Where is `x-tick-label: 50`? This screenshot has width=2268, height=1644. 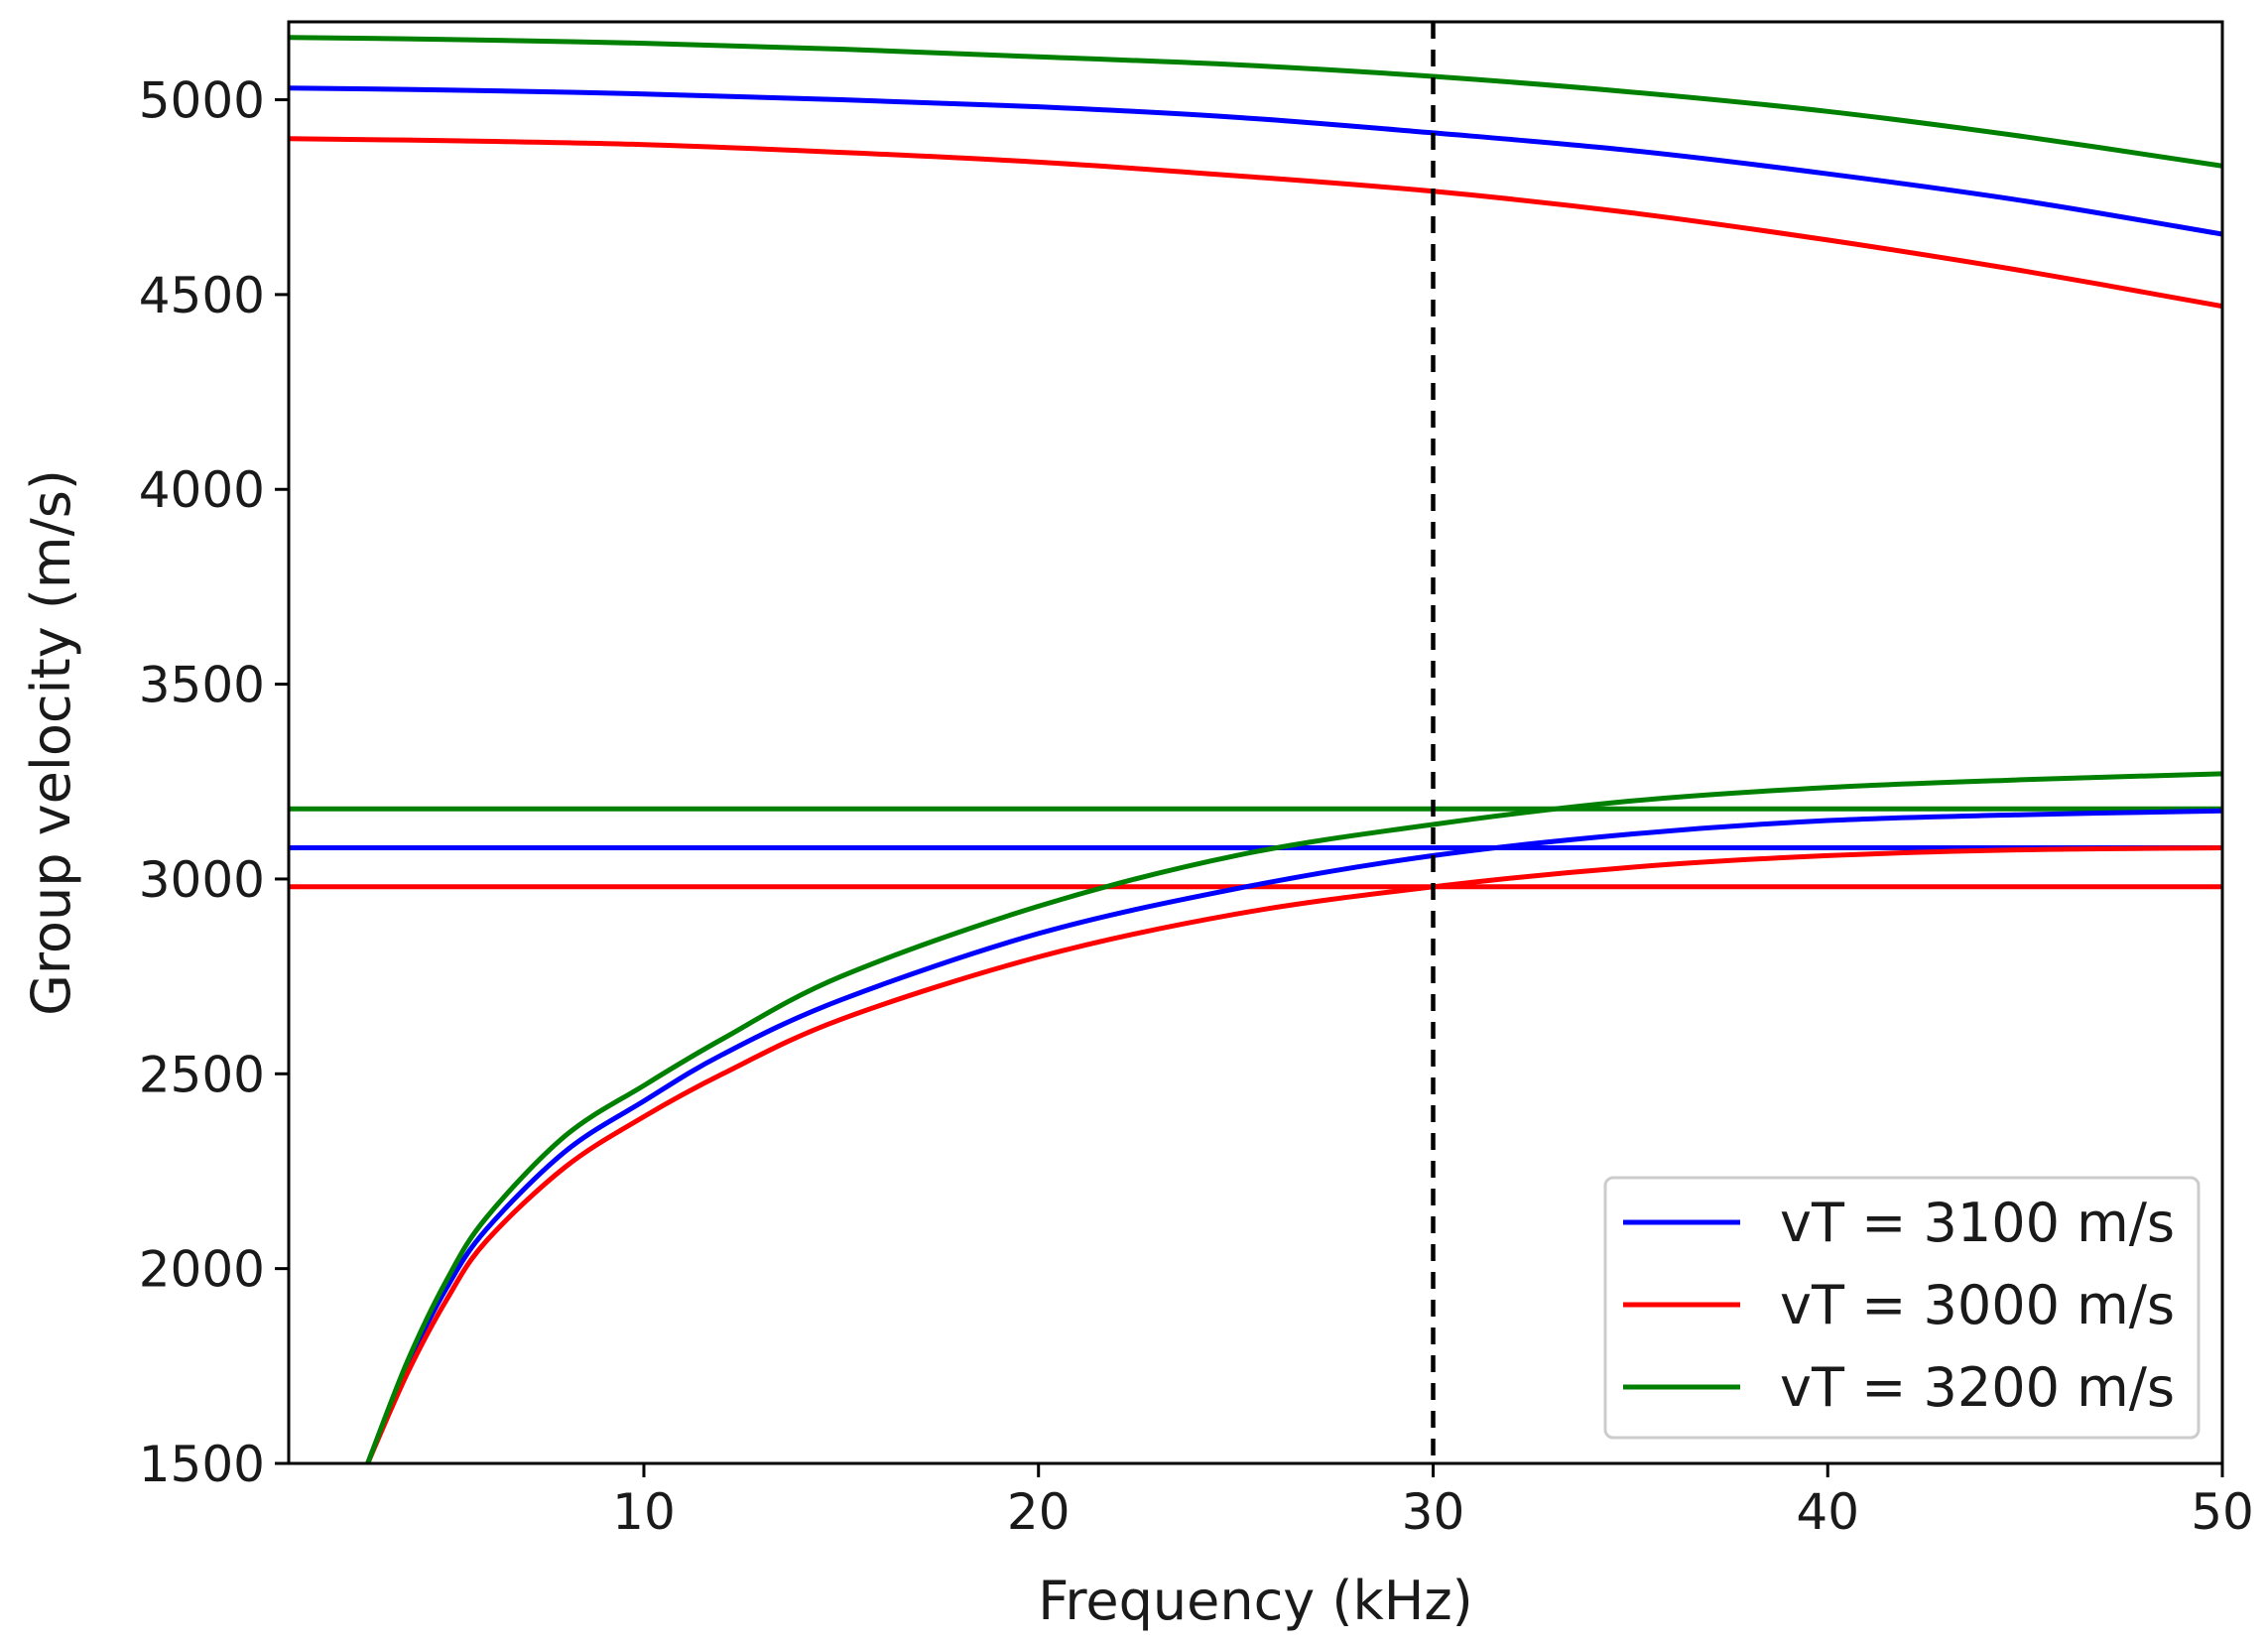
x-tick-label: 50 is located at coordinates (2222, 1512).